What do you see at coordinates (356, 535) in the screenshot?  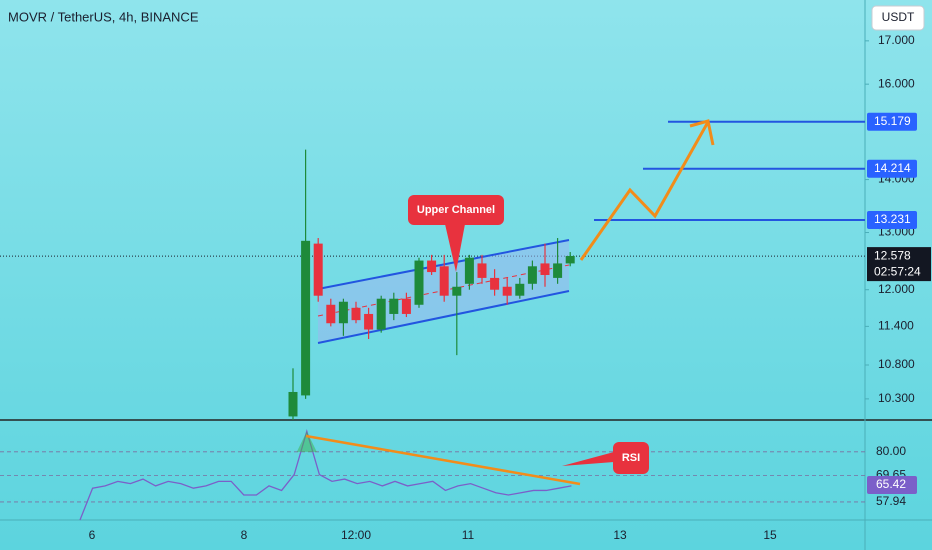 I see `x-tick-label: 12:00` at bounding box center [356, 535].